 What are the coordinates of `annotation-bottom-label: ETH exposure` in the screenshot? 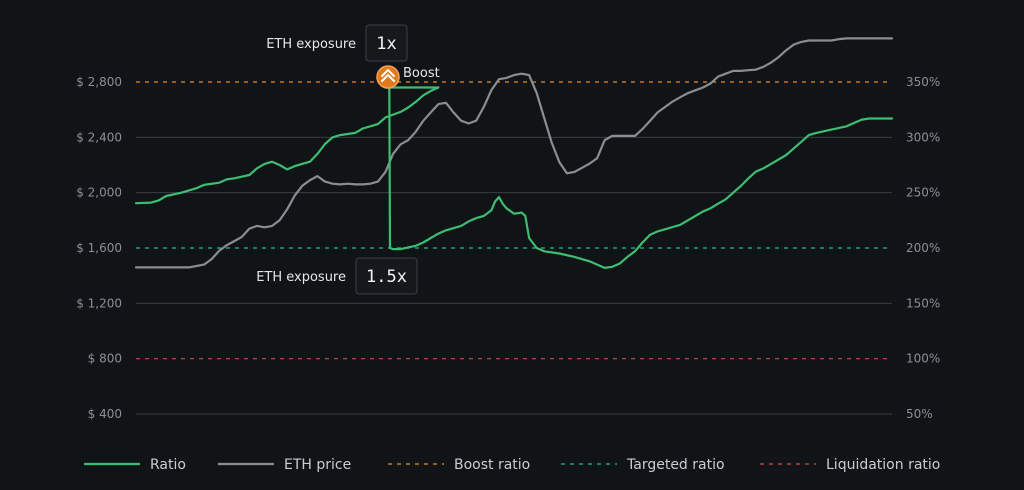 It's located at (301, 277).